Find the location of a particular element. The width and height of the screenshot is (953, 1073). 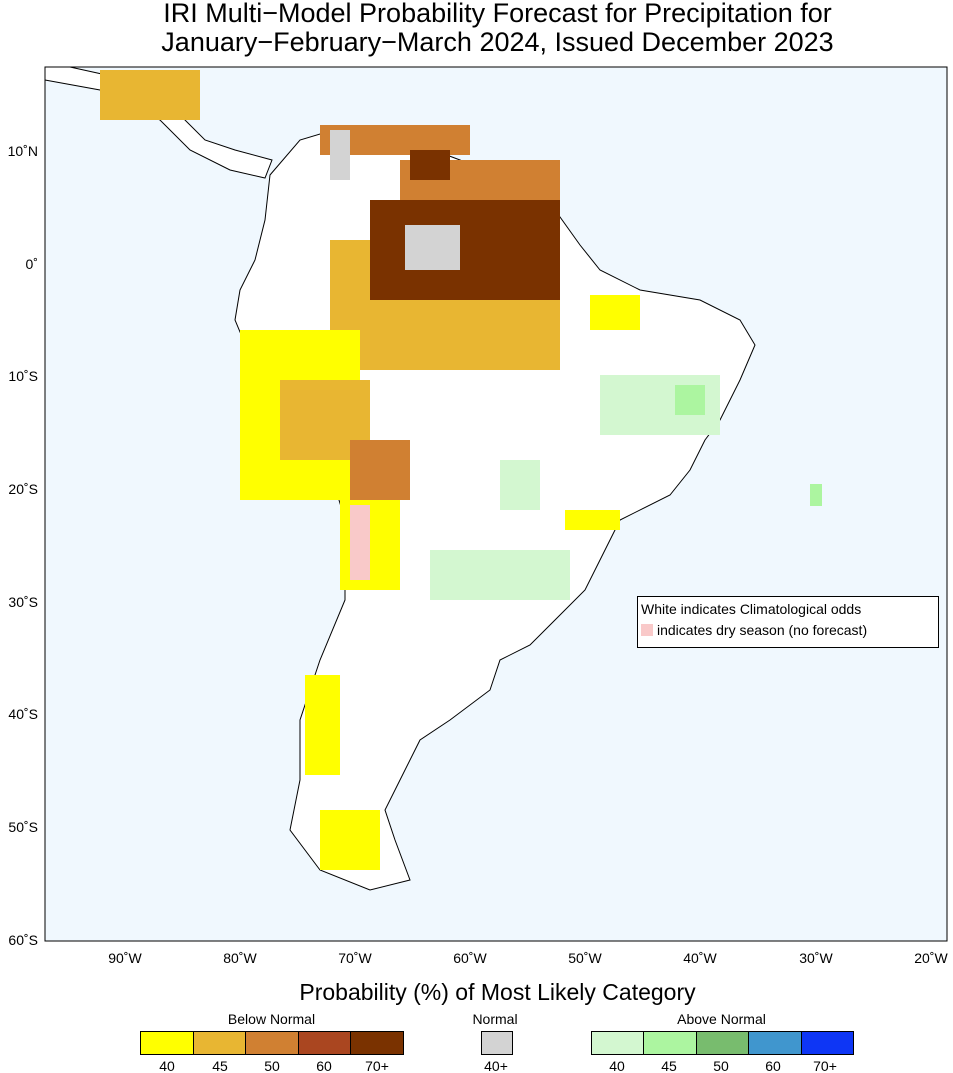

legend-above-bar is located at coordinates (722, 1043).